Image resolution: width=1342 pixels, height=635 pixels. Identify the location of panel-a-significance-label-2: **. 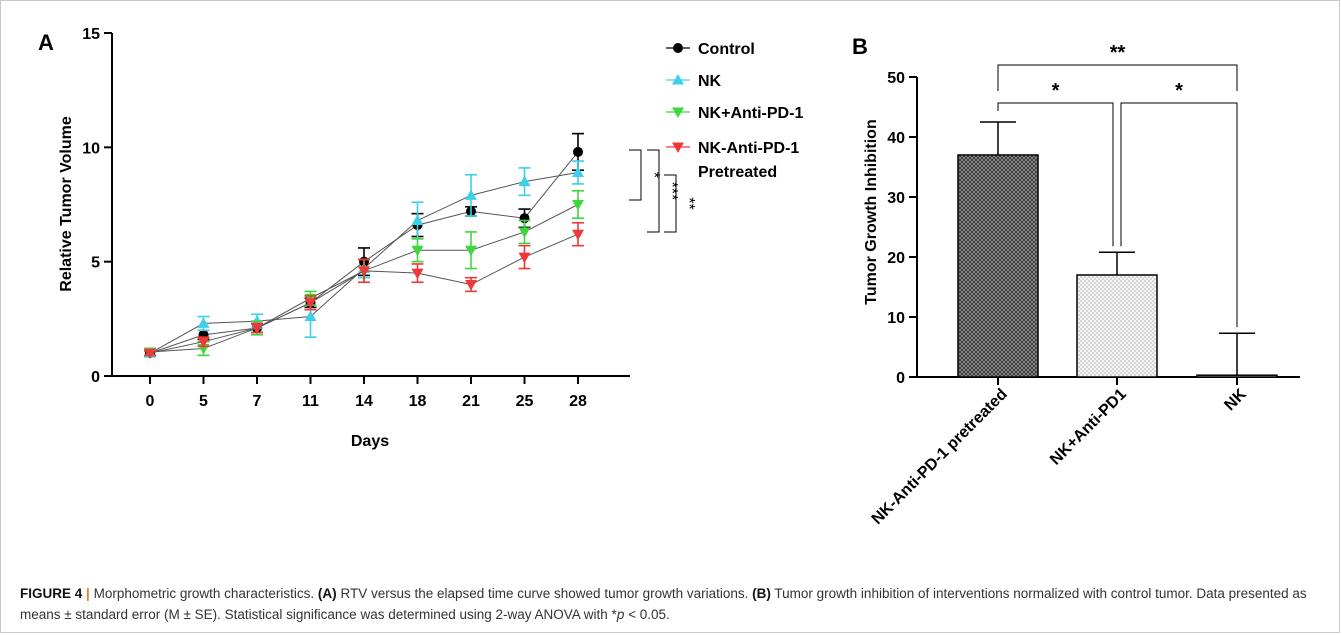
(688, 203).